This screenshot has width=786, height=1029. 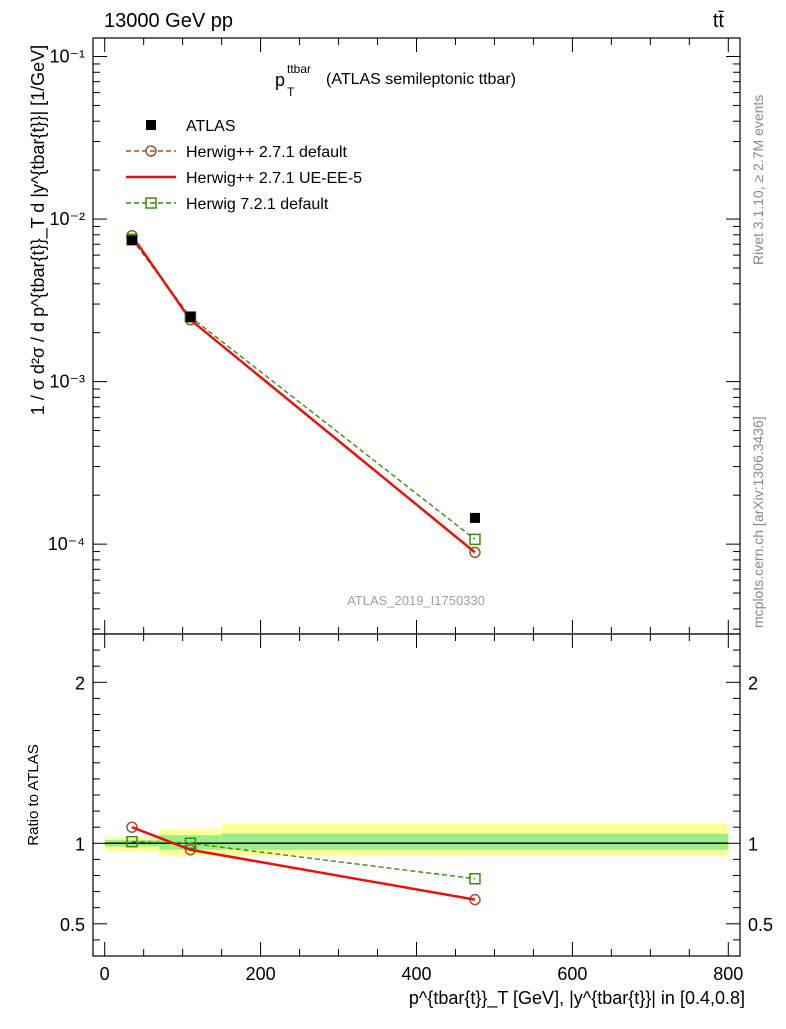 I want to click on ratio-uncertainty-bands, so click(x=416, y=840).